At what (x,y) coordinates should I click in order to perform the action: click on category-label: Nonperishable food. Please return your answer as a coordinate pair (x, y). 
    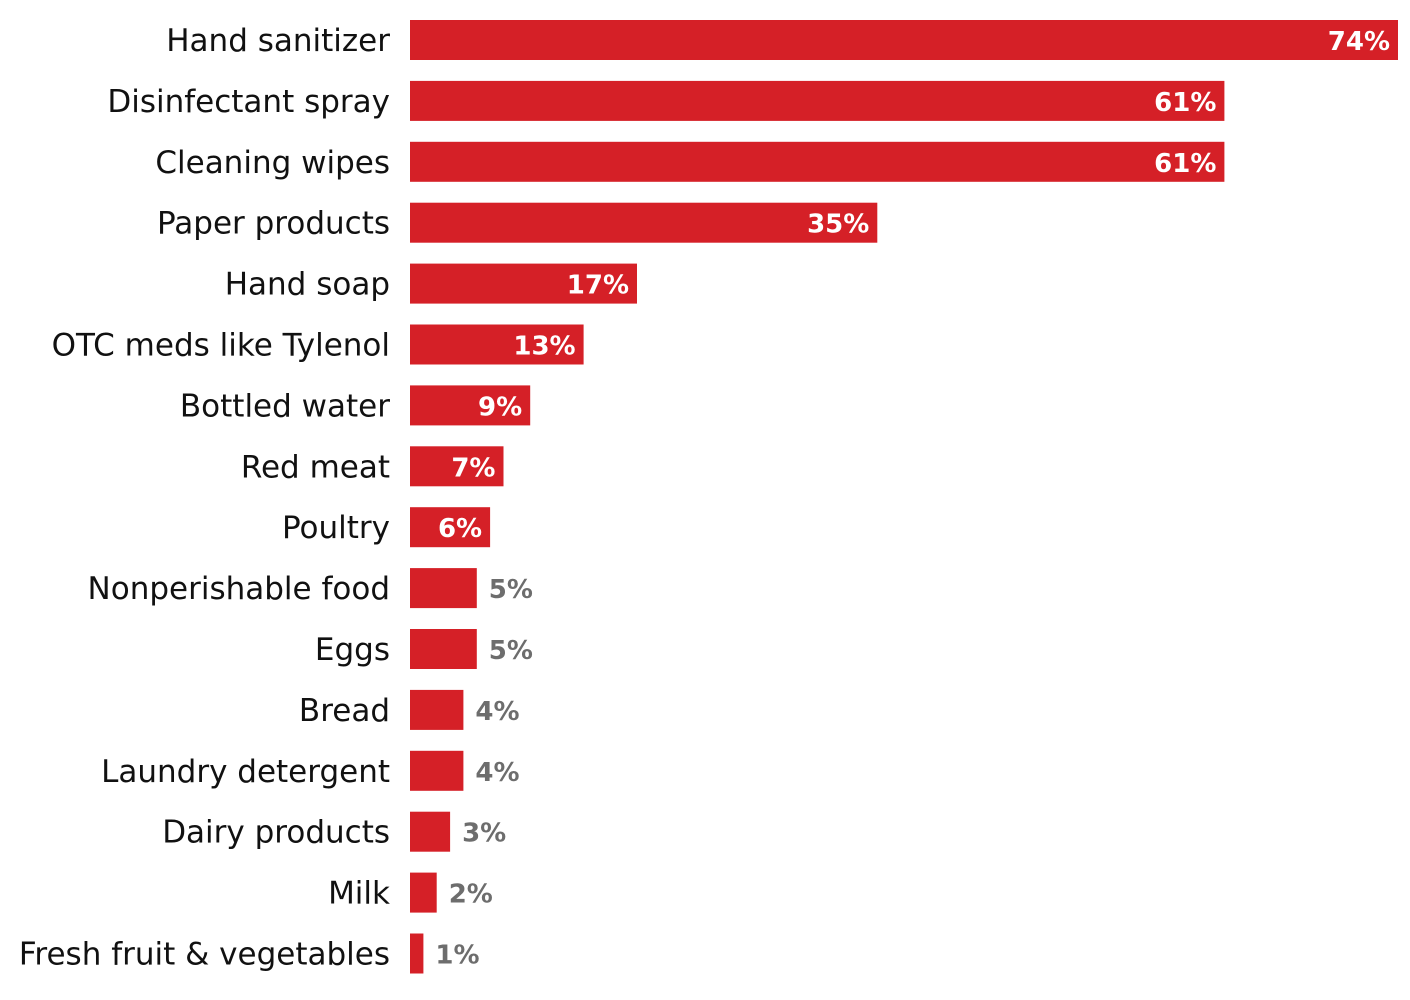
    Looking at the image, I should click on (239, 589).